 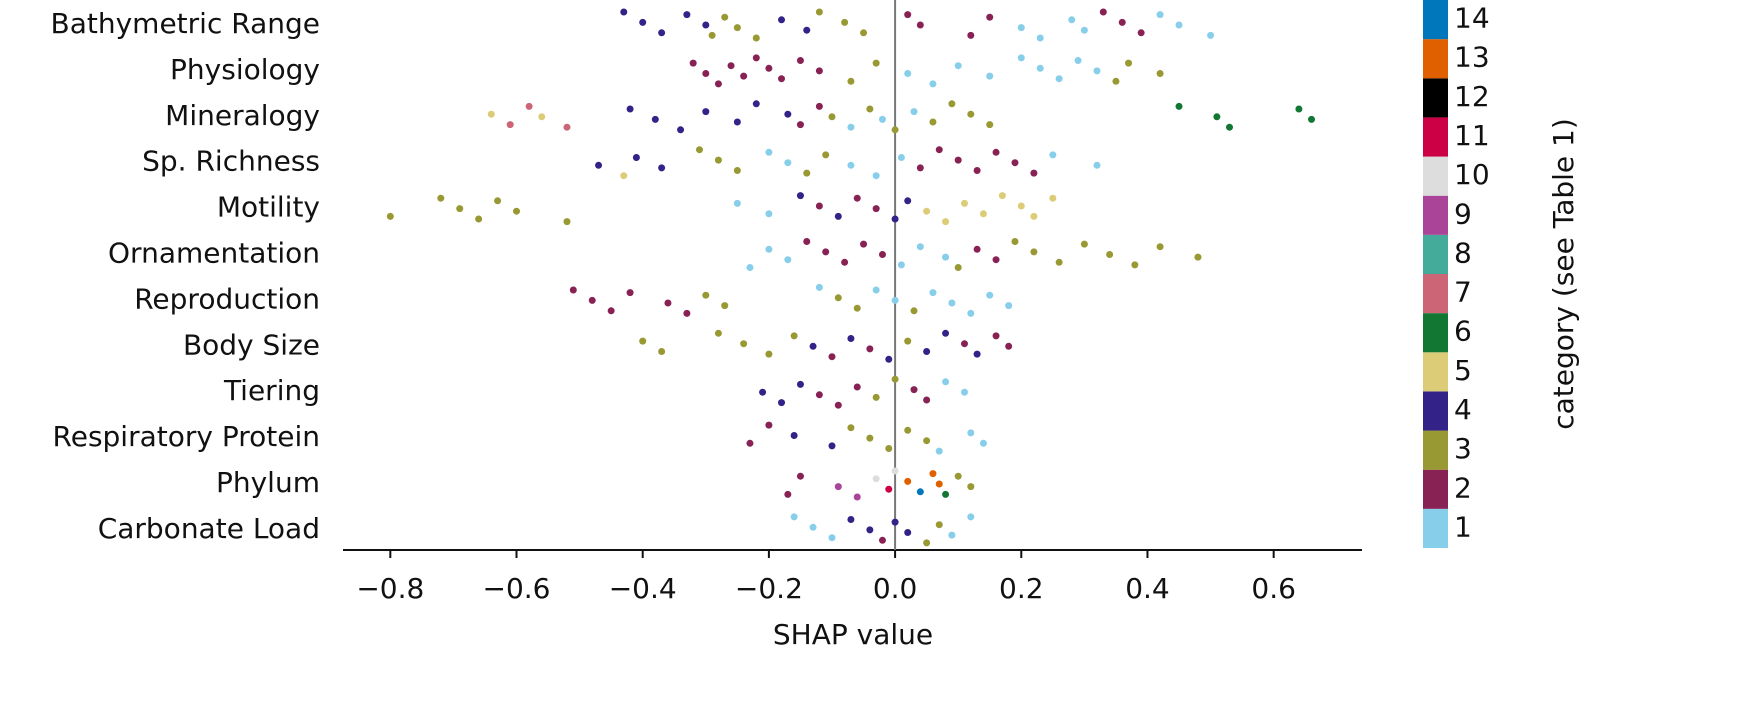 I want to click on colorbar-tick-label: 9, so click(x=1463, y=213).